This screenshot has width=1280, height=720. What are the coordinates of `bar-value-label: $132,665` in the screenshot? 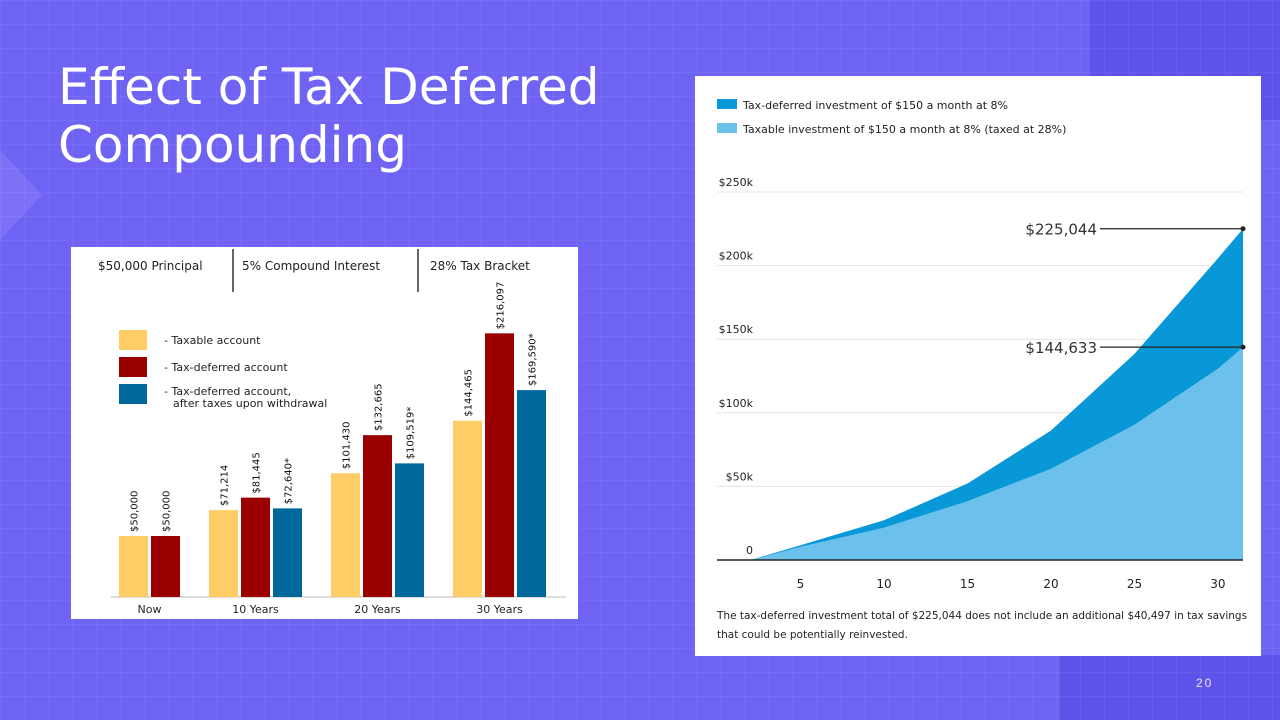 It's located at (379, 407).